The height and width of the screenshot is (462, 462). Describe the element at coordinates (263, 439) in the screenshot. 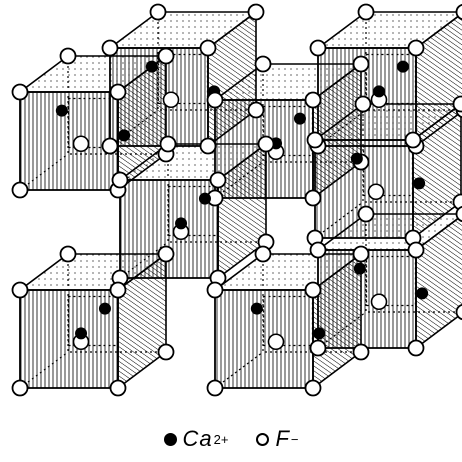

I see `fluoride-ion-symbol` at that location.